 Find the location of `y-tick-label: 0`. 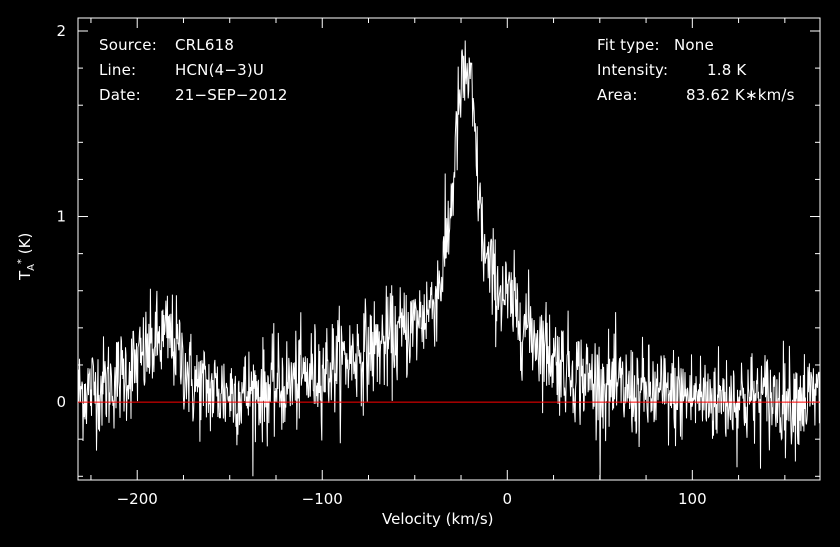

y-tick-label: 0 is located at coordinates (61, 402).